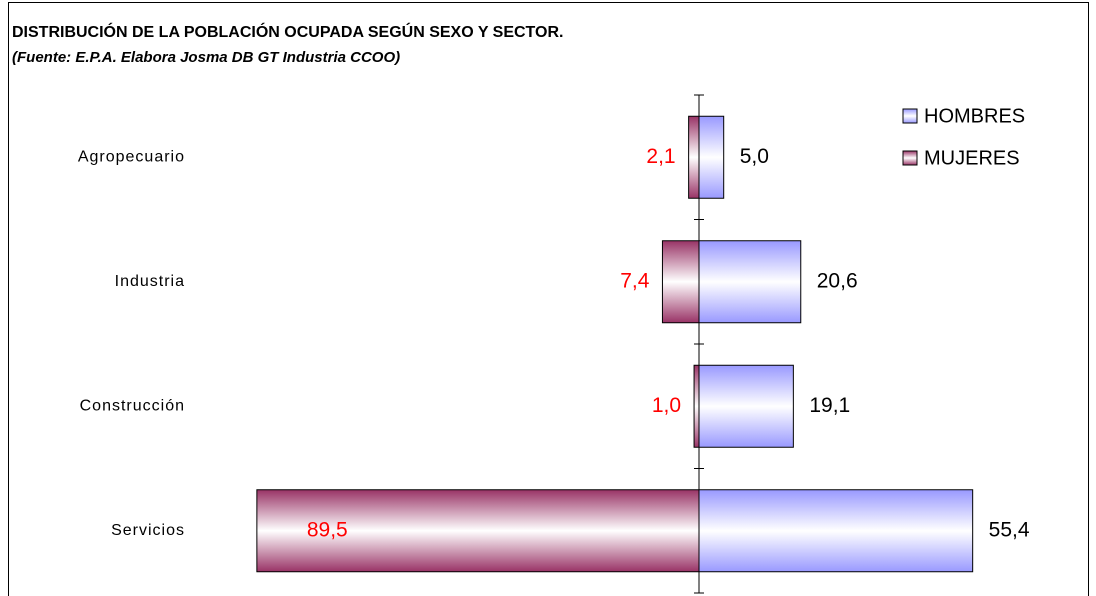 This screenshot has height=596, width=1096. I want to click on value-label: 5,0, so click(754, 156).